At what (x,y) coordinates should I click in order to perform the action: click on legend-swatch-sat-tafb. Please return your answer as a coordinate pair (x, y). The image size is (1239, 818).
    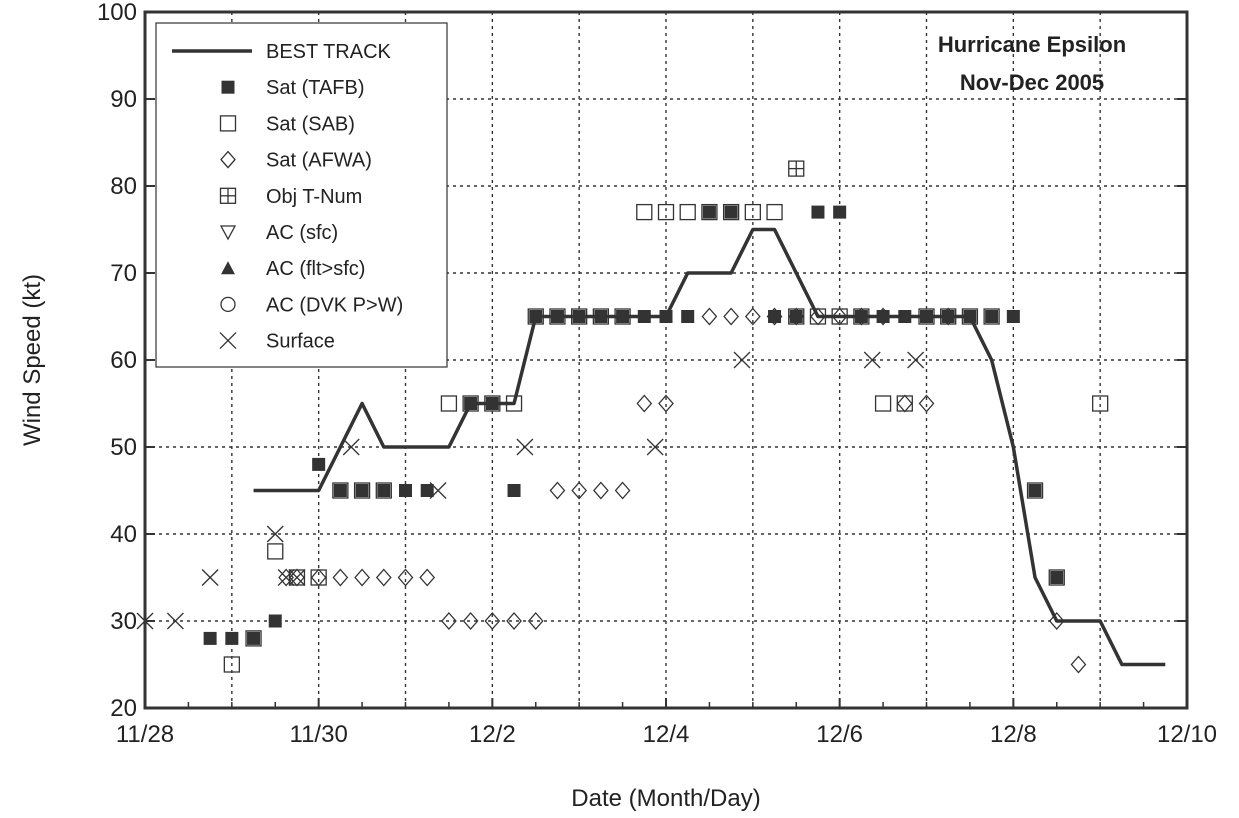
    Looking at the image, I should click on (228, 87).